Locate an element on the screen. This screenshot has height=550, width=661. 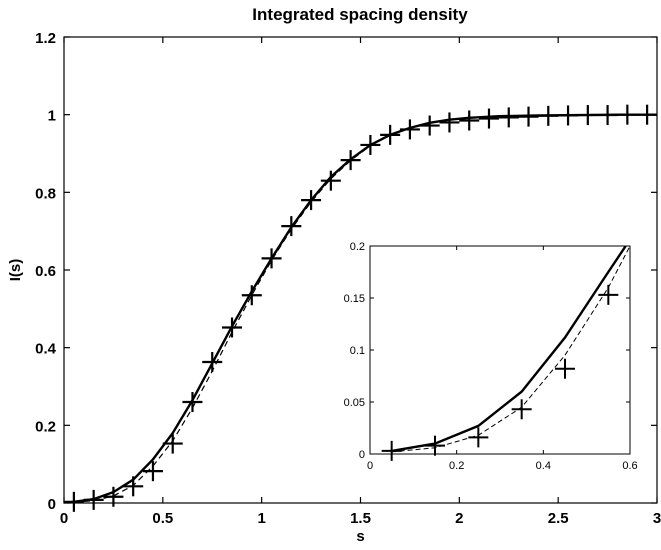
inset-x-tick-label: 0.6 is located at coordinates (629, 466).